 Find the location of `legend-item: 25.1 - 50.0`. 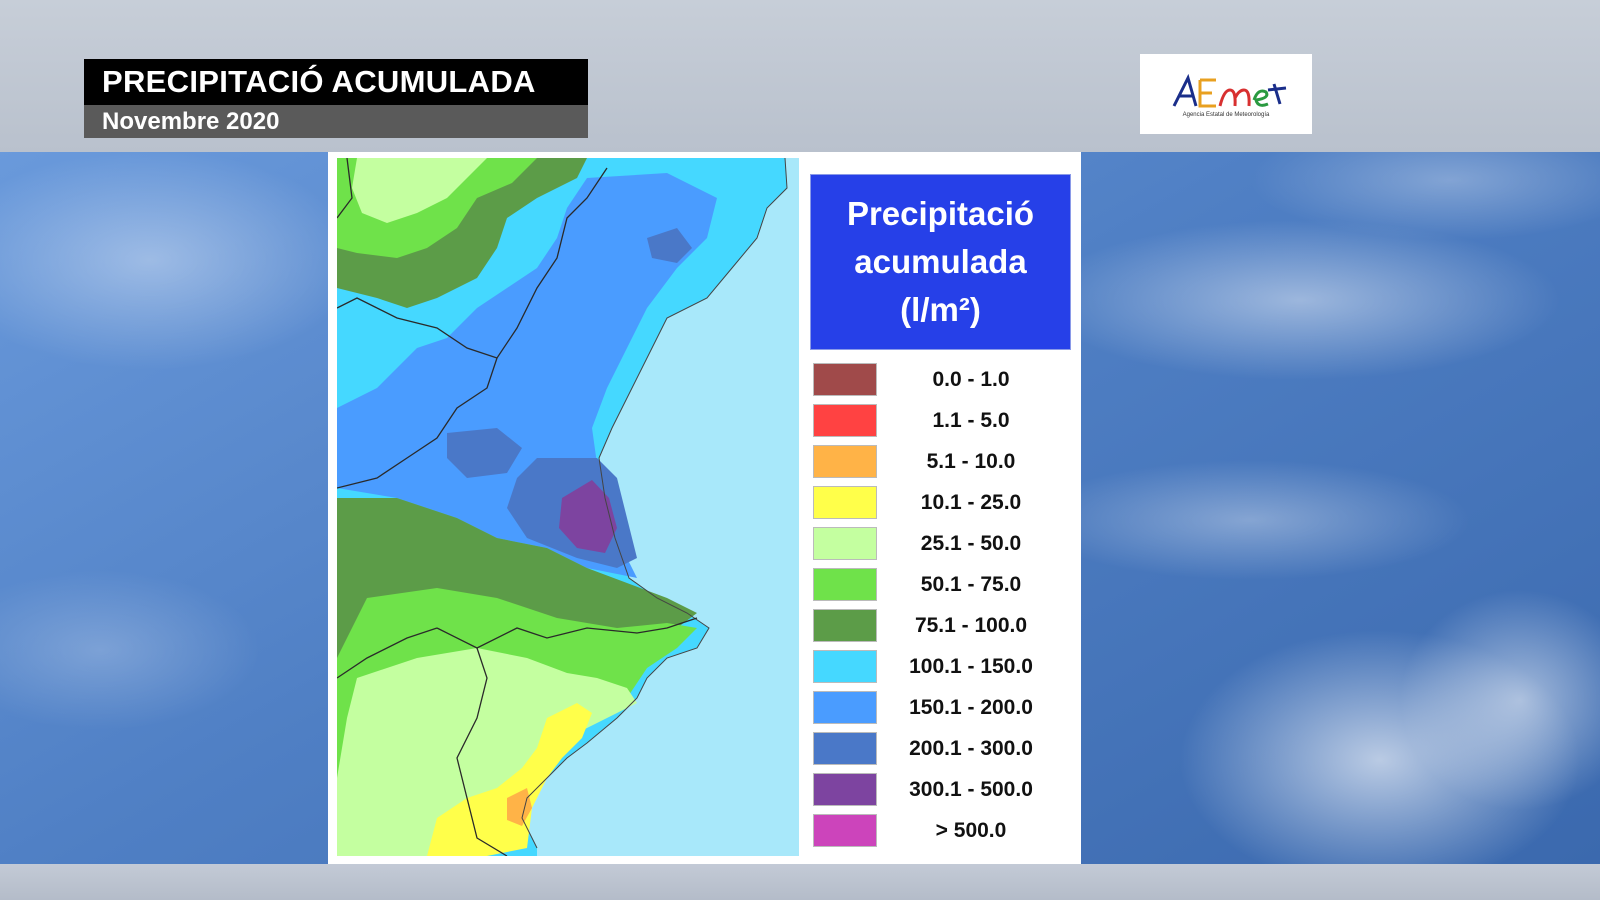

legend-item: 25.1 - 50.0 is located at coordinates (938, 544).